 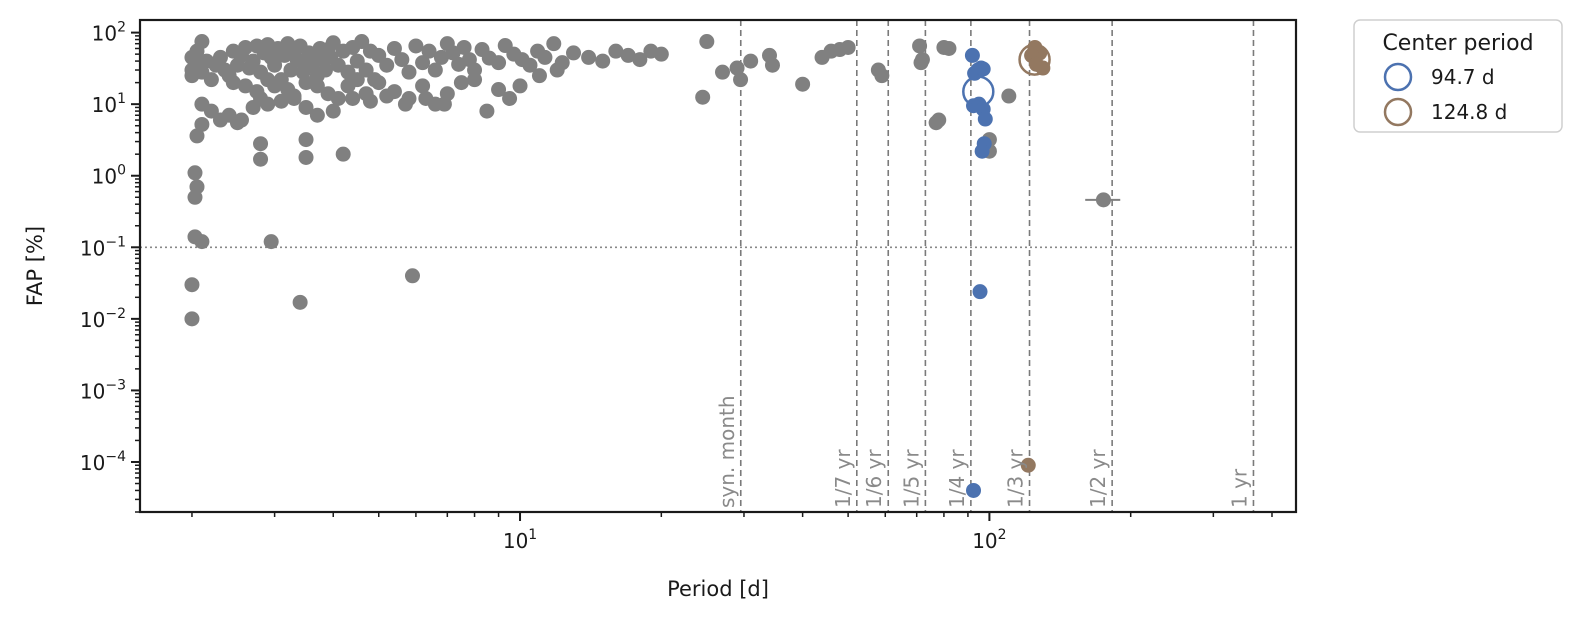 I want to click on legend-label-0: 94.7 d, so click(x=1463, y=77).